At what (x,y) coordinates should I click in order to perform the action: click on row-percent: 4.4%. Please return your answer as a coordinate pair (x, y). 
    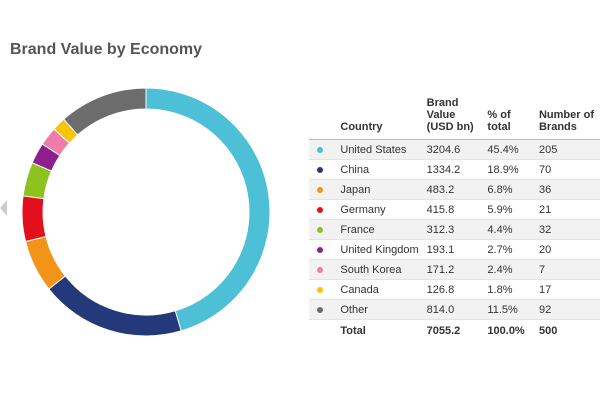
    Looking at the image, I should click on (509, 229).